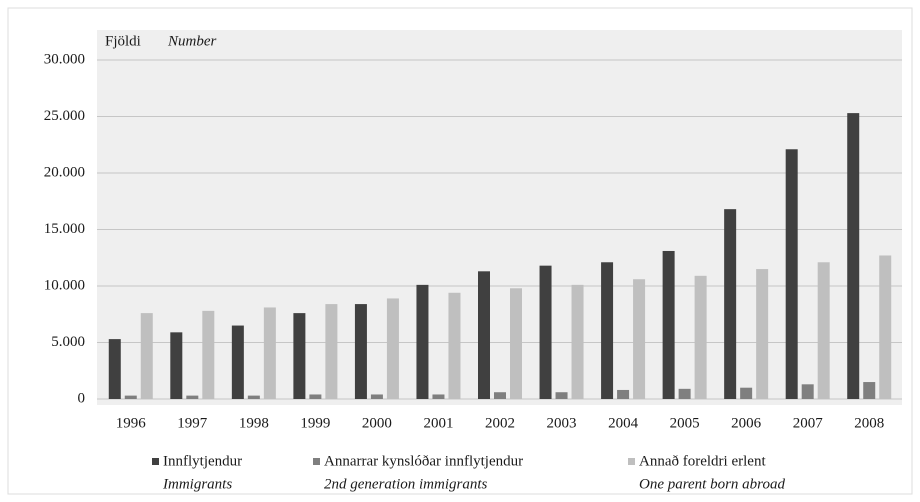  I want to click on x-tick-label: 1999, so click(315, 423).